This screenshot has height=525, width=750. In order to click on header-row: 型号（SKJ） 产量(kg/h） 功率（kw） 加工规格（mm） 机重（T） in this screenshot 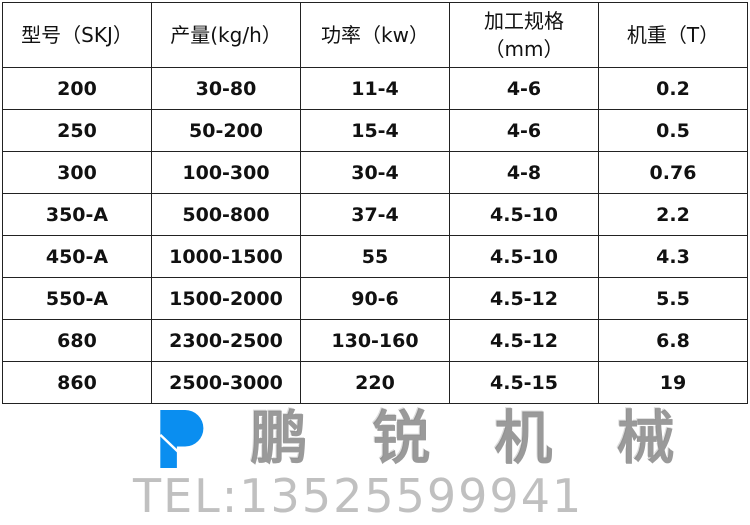, I will do `click(375, 35)`.